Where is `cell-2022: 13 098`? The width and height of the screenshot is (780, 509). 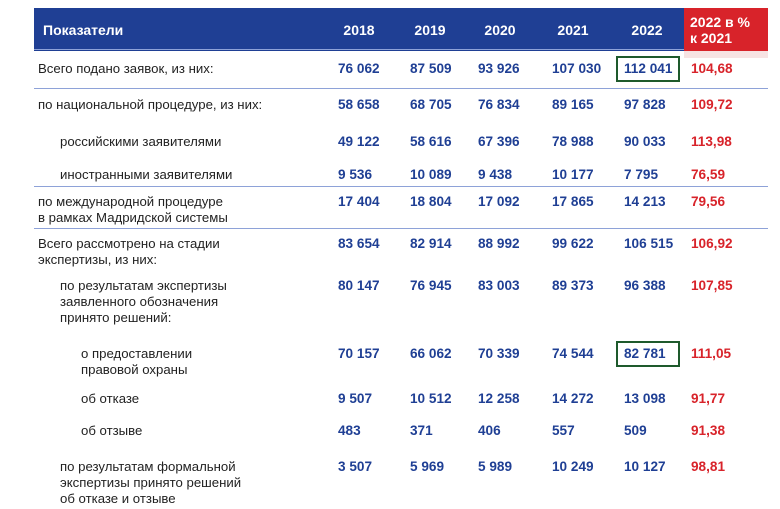 cell-2022: 13 098 is located at coordinates (645, 398).